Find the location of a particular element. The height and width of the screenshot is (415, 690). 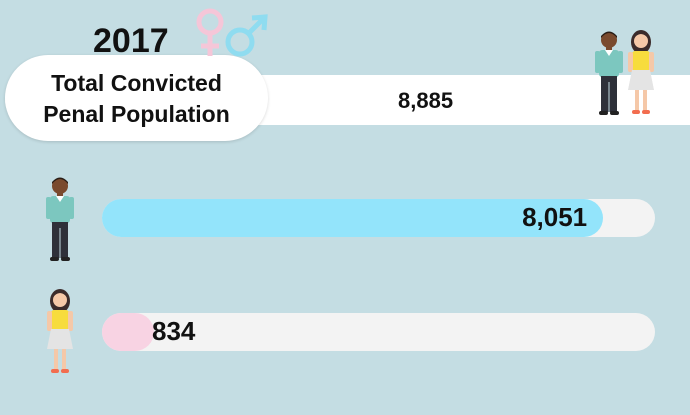

subtitle: Total Convicted Penal Population is located at coordinates (136, 98).